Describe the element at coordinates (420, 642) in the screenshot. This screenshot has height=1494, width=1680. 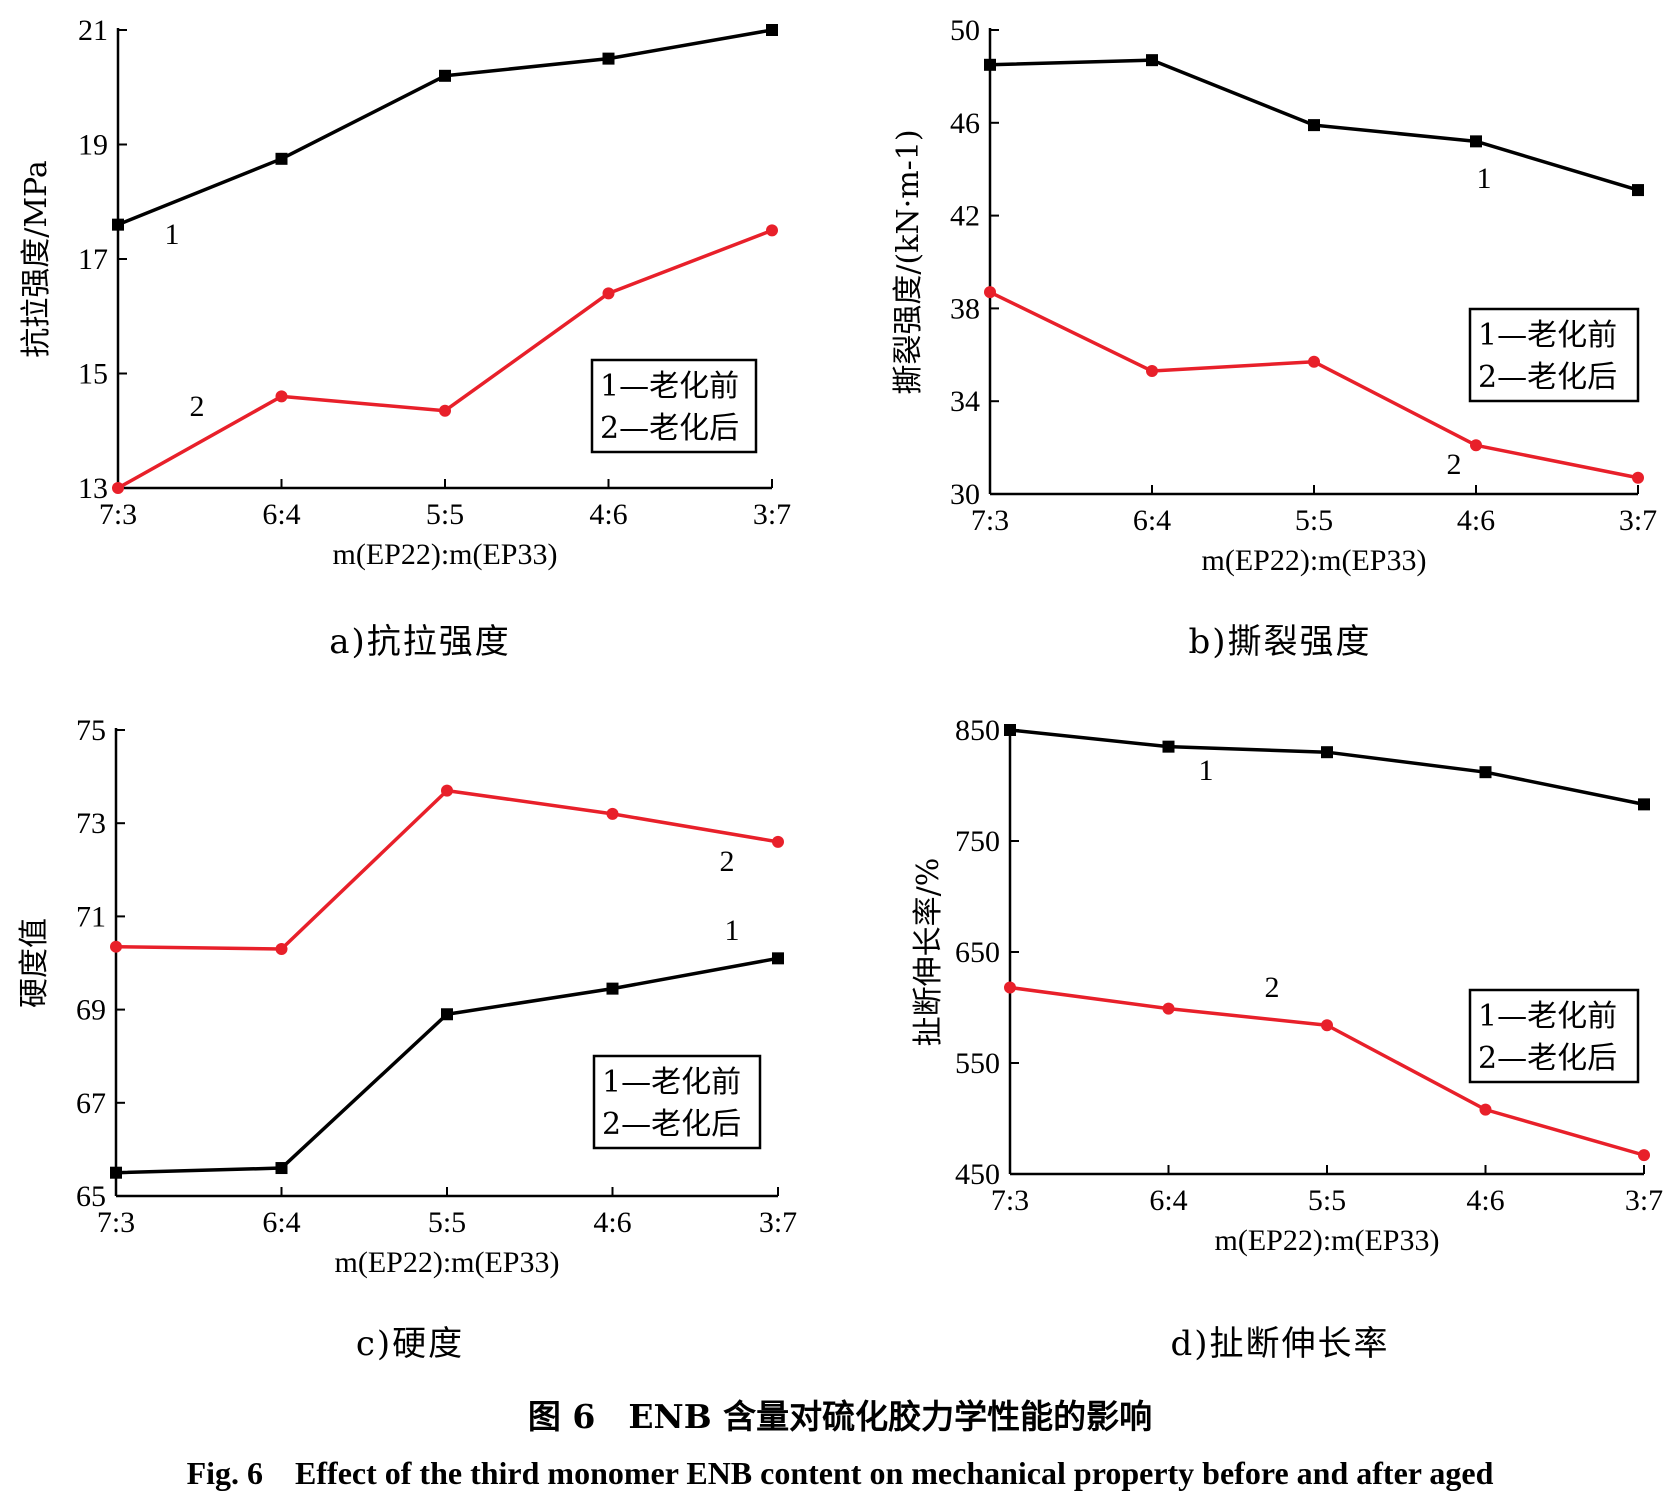
I see `caption-a: a)抗拉强度` at that location.